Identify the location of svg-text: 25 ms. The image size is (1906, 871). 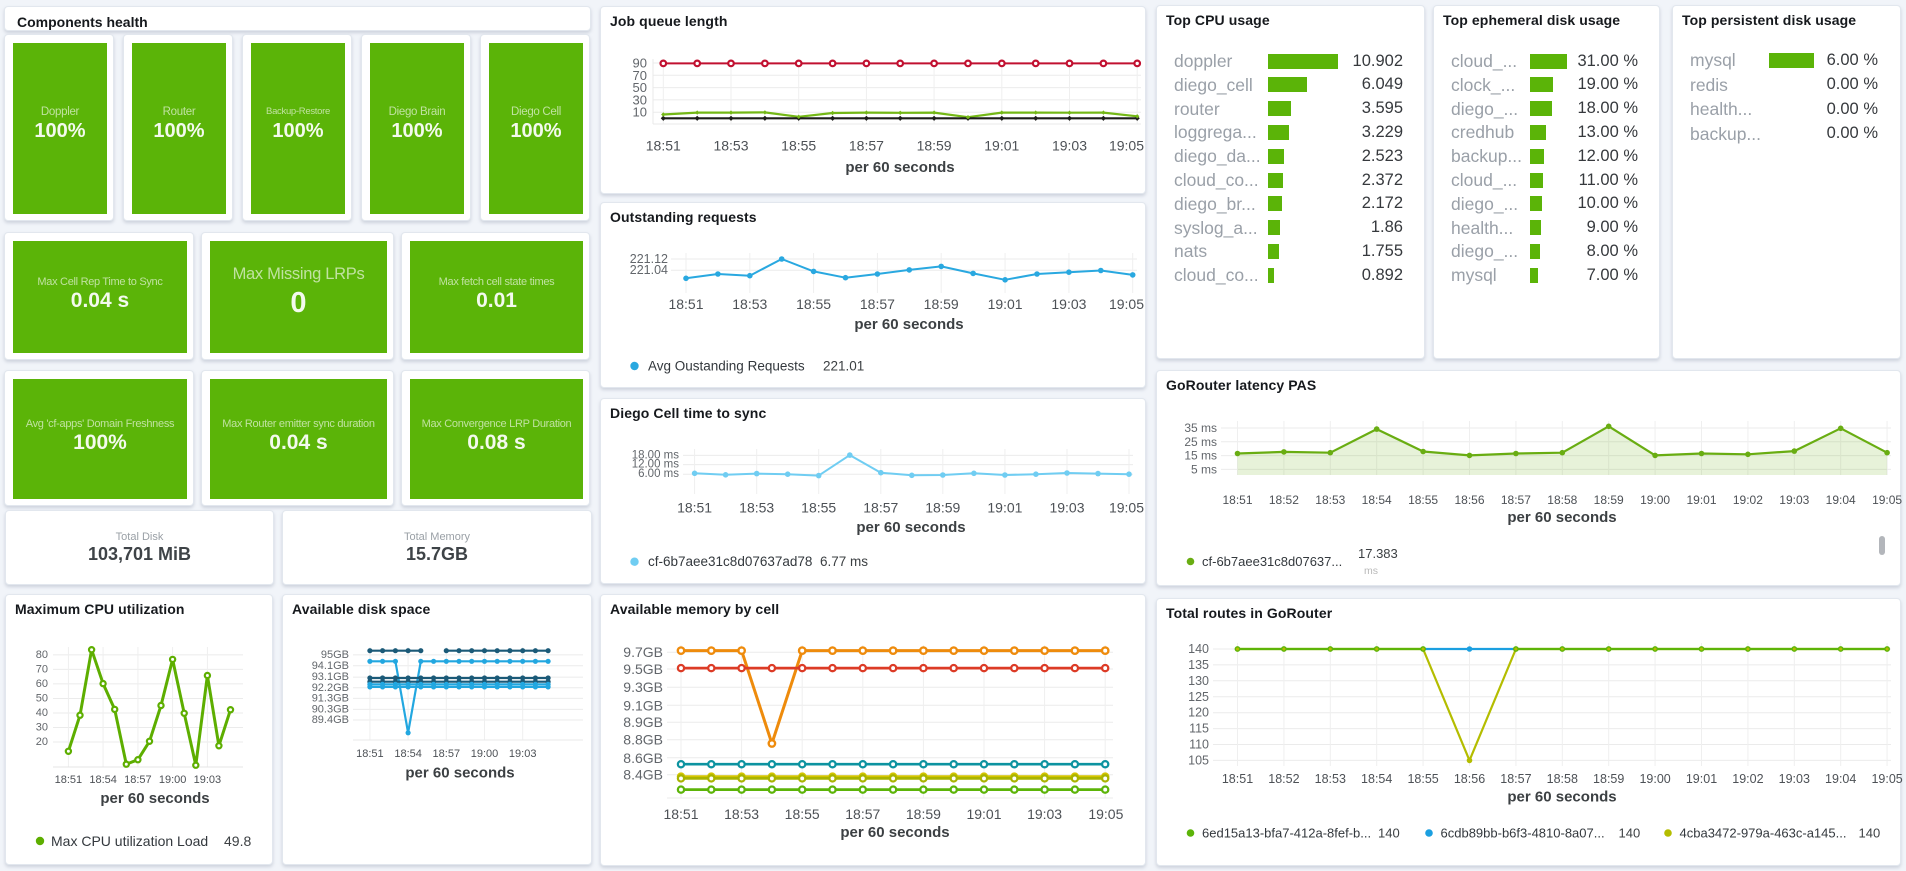
(1200, 442).